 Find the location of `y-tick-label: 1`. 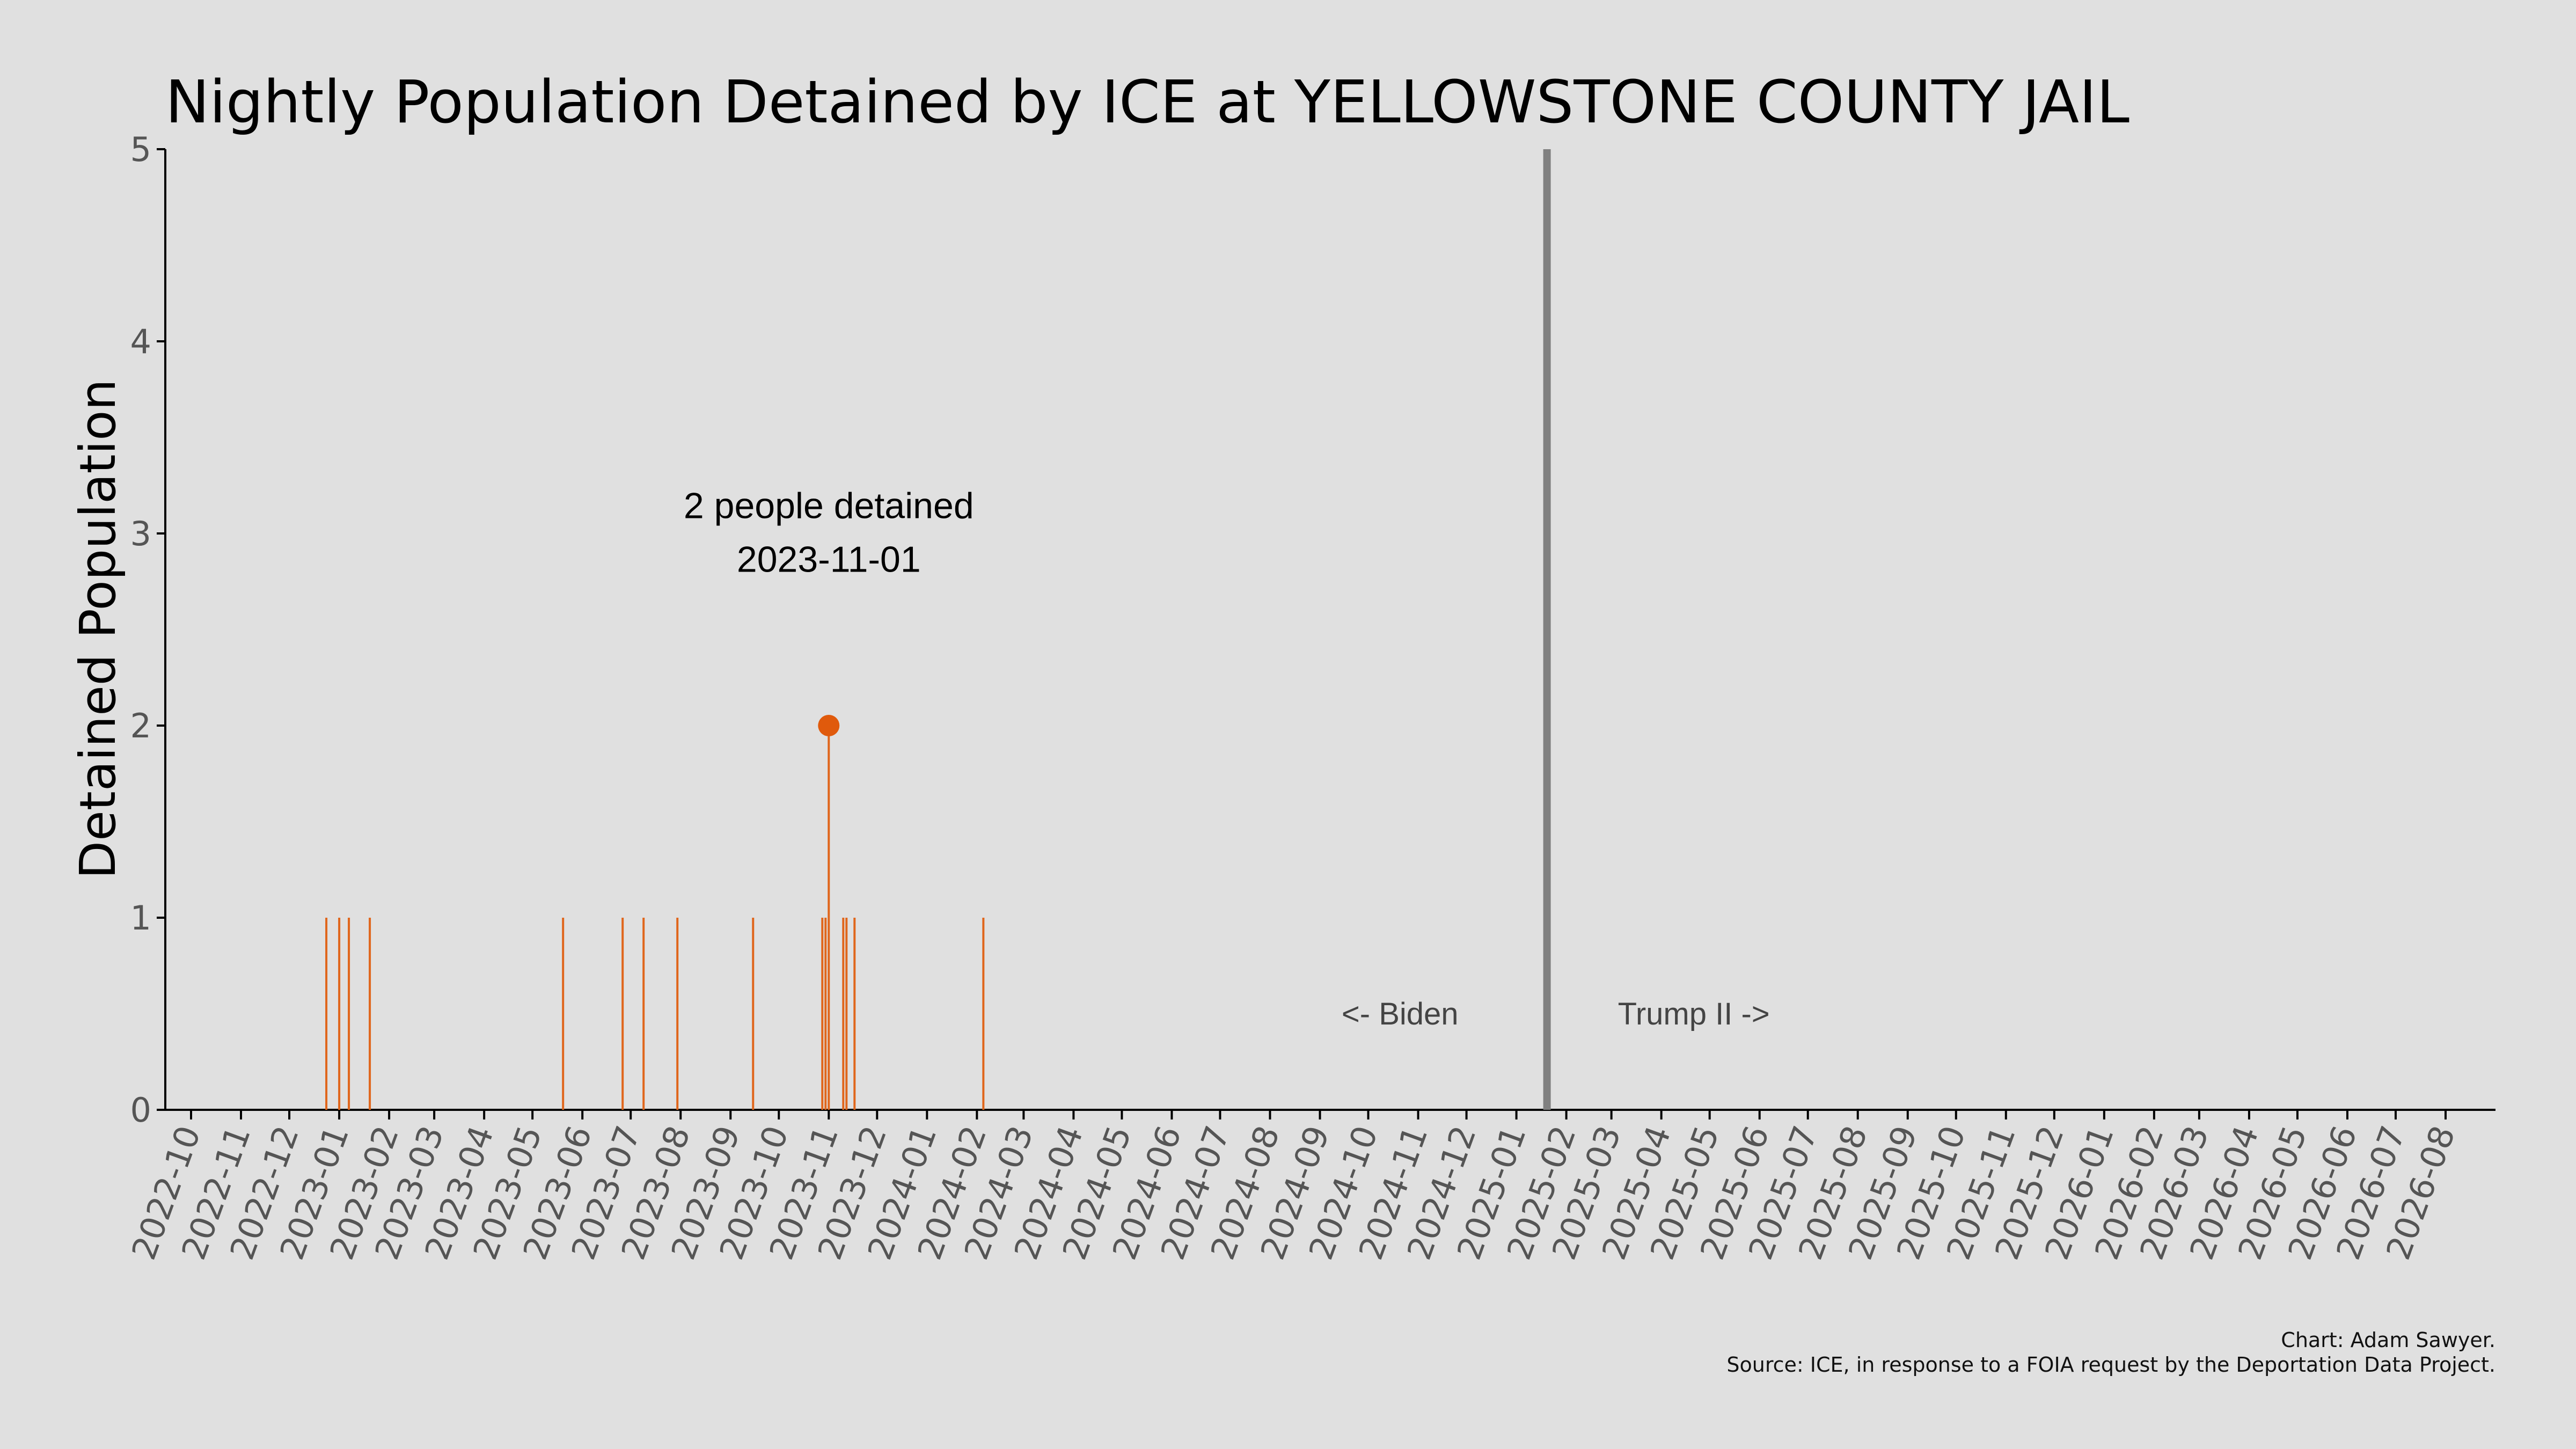

y-tick-label: 1 is located at coordinates (140, 918).